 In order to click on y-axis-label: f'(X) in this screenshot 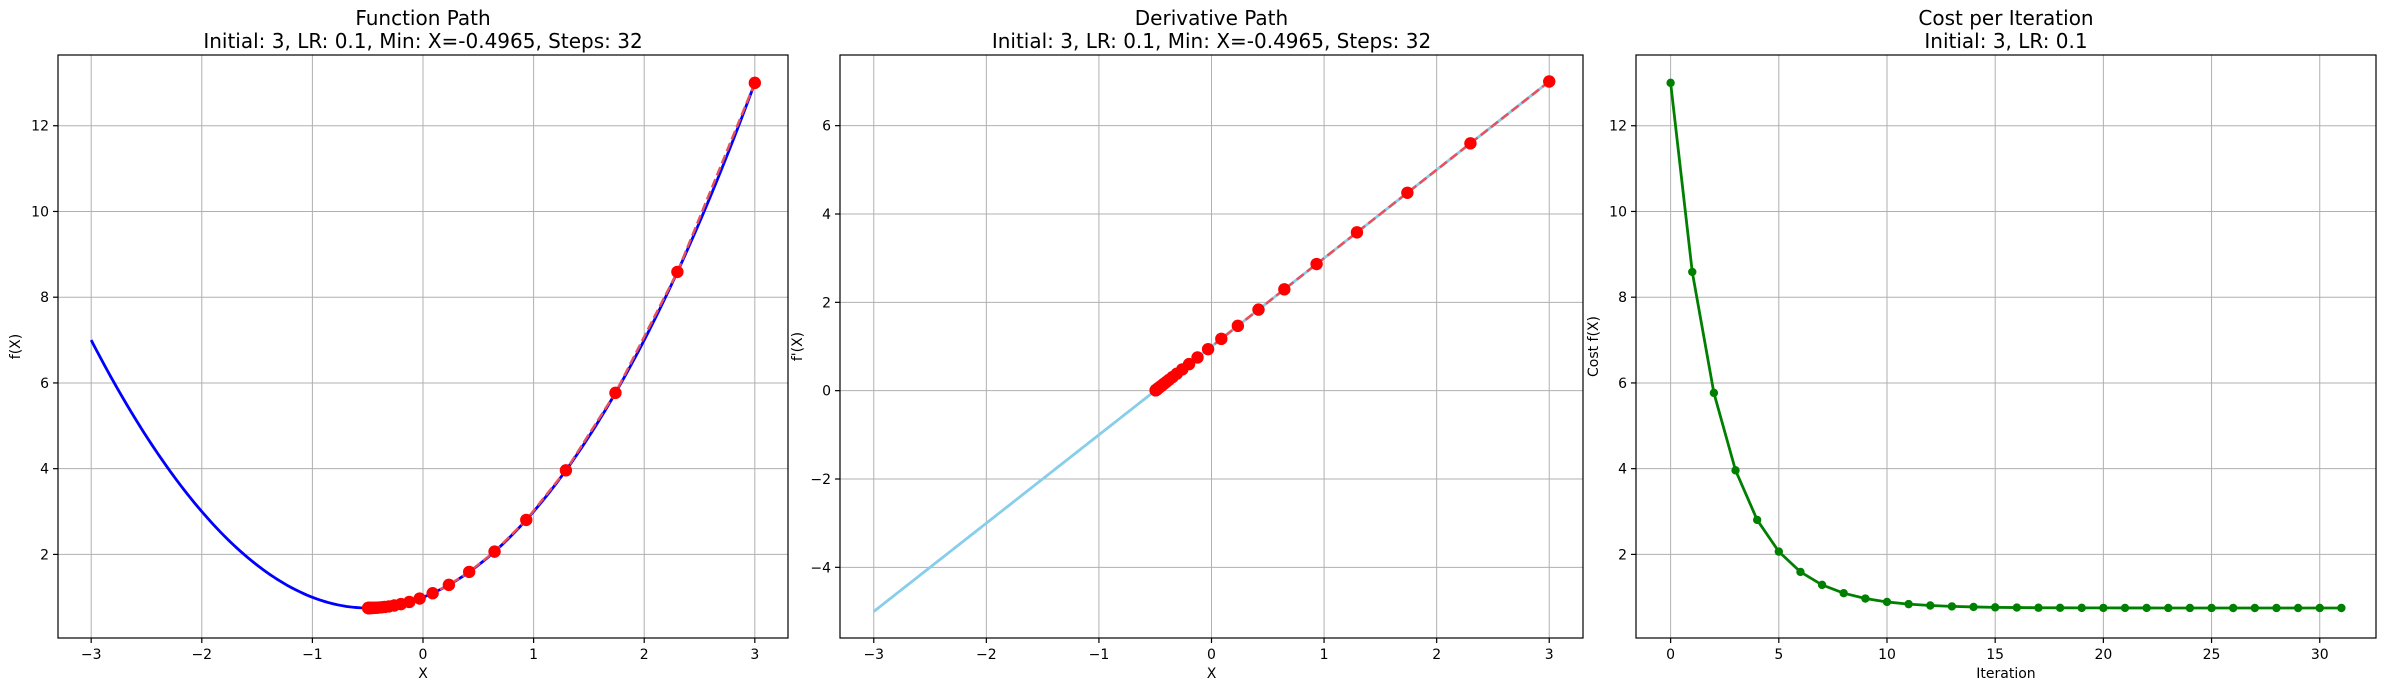, I will do `click(798, 346)`.